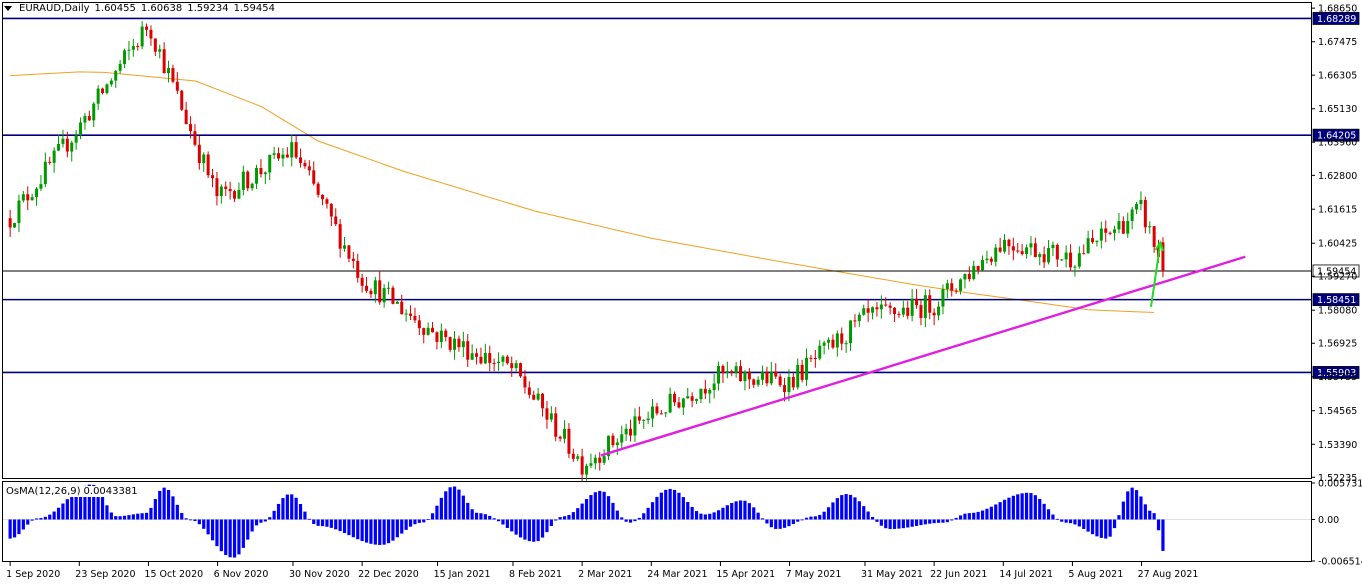 The height and width of the screenshot is (584, 1362). What do you see at coordinates (388, 574) in the screenshot?
I see `time-tick-label: 22 Dec 2020` at bounding box center [388, 574].